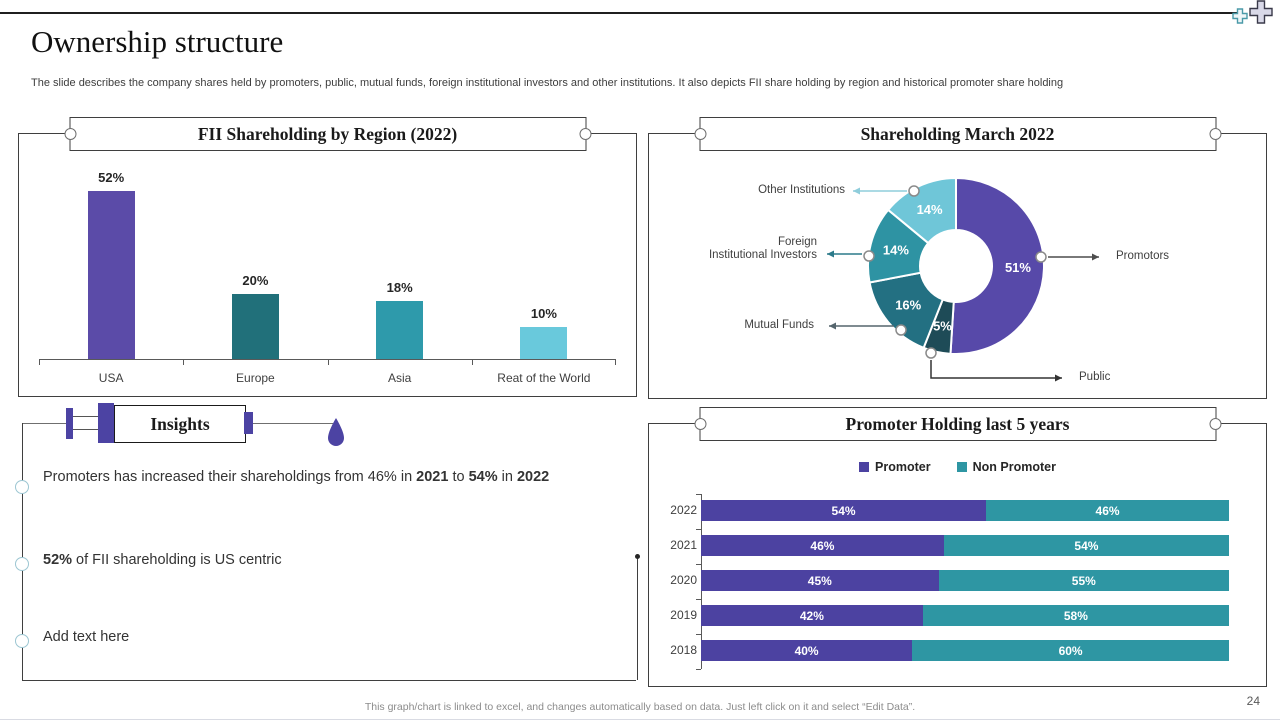 The height and width of the screenshot is (720, 1280). Describe the element at coordinates (779, 325) in the screenshot. I see `donut-callout-mutual-funds: Mutual Funds` at that location.